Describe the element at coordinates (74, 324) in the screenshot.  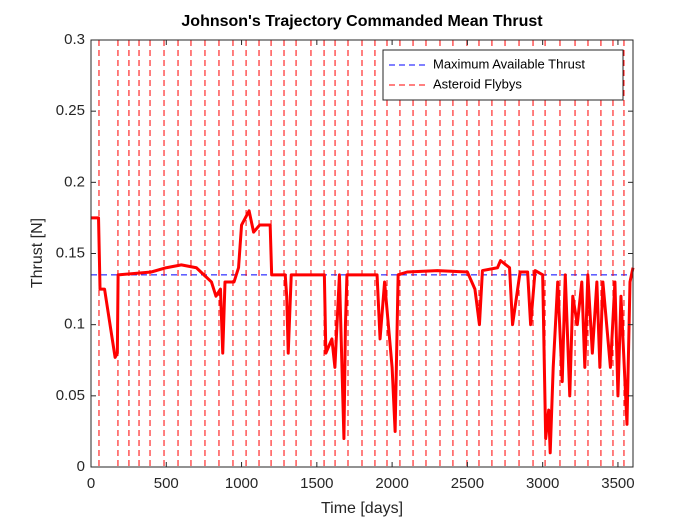
I see `y-tick-label: 0.1` at that location.